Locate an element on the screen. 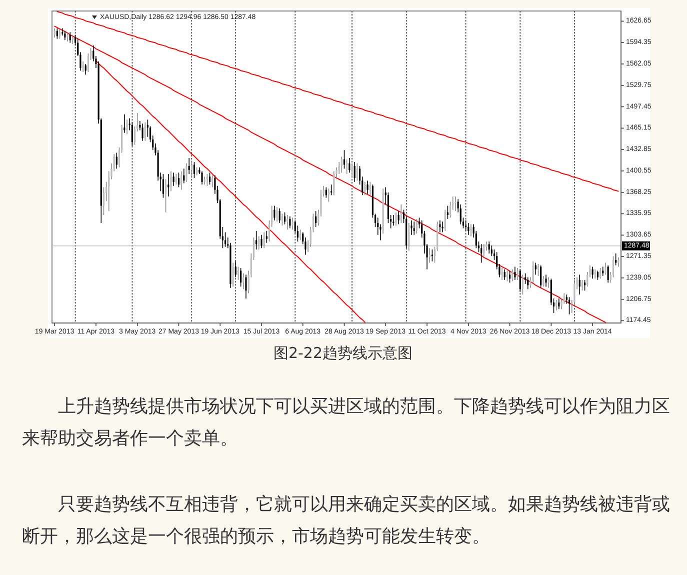  text: 上升趋势线提供市场状况下可以买进区域的范围。下降趋势线可以作为阻力区来帮助交易者作一个卖单。 is located at coordinates (346, 423).